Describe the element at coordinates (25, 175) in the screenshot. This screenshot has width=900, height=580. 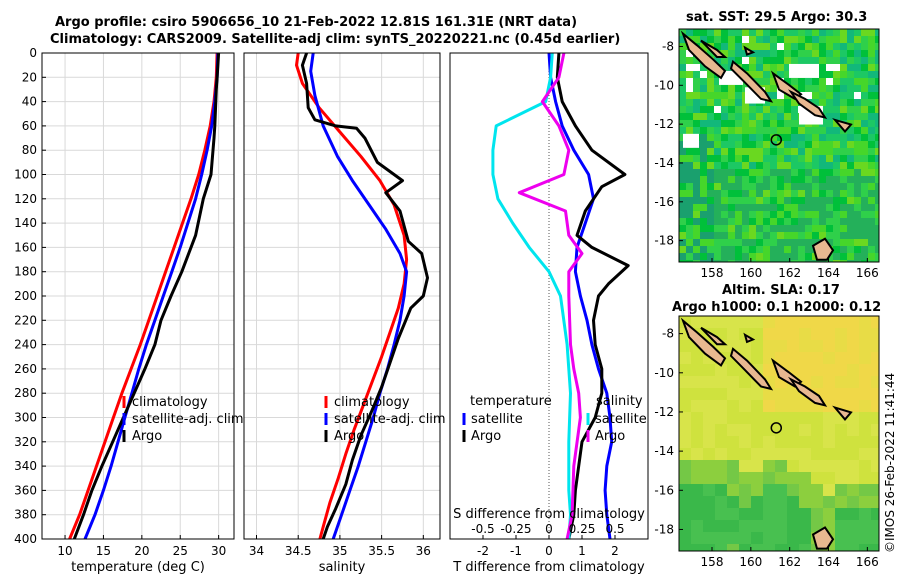
I see `temperature-ytick-label: 100` at that location.